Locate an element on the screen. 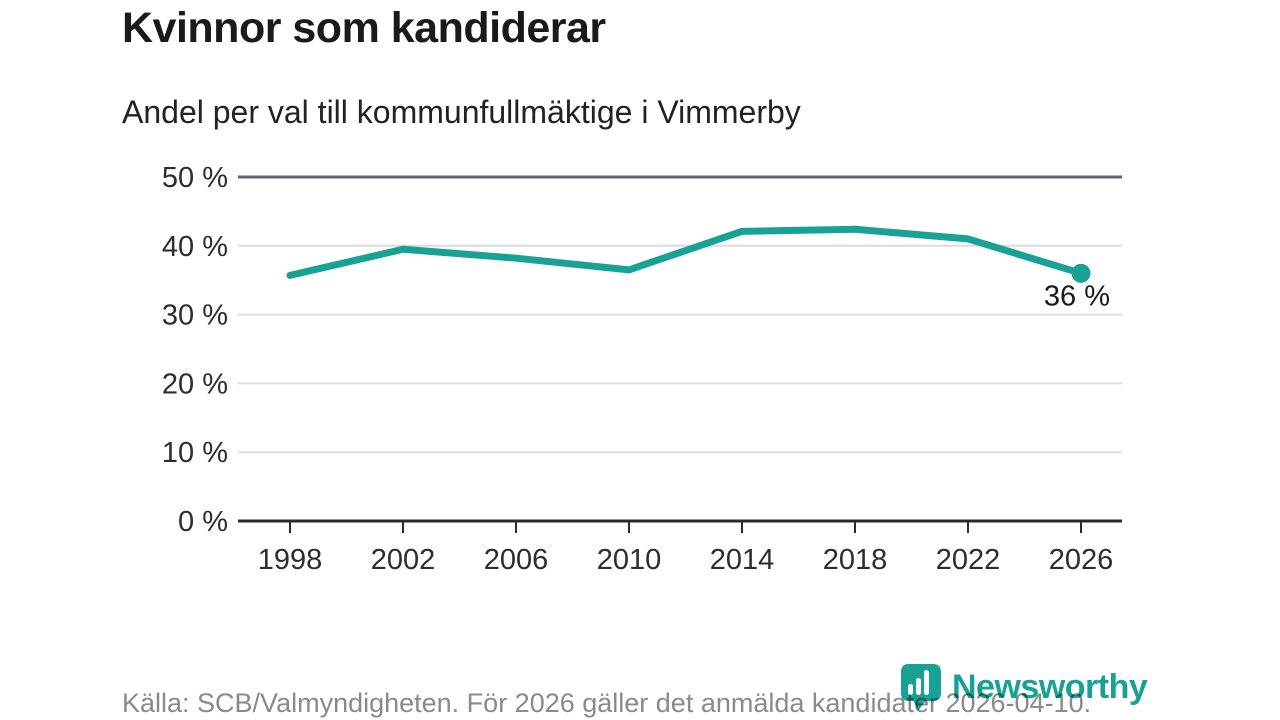  svg-text: 2026 is located at coordinates (1081, 560).